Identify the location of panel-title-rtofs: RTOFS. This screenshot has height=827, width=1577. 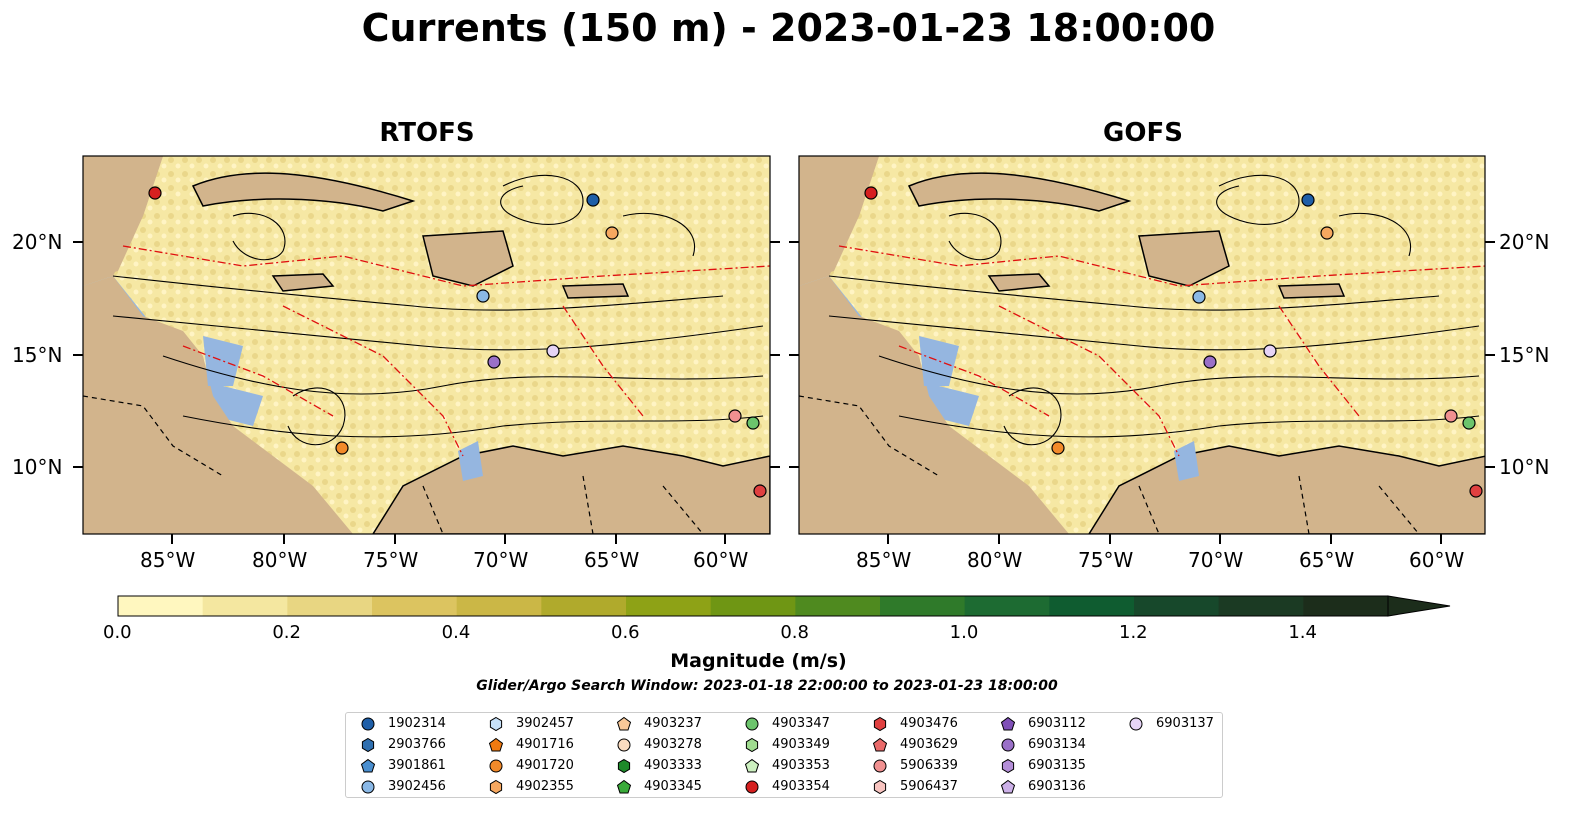
(427, 133).